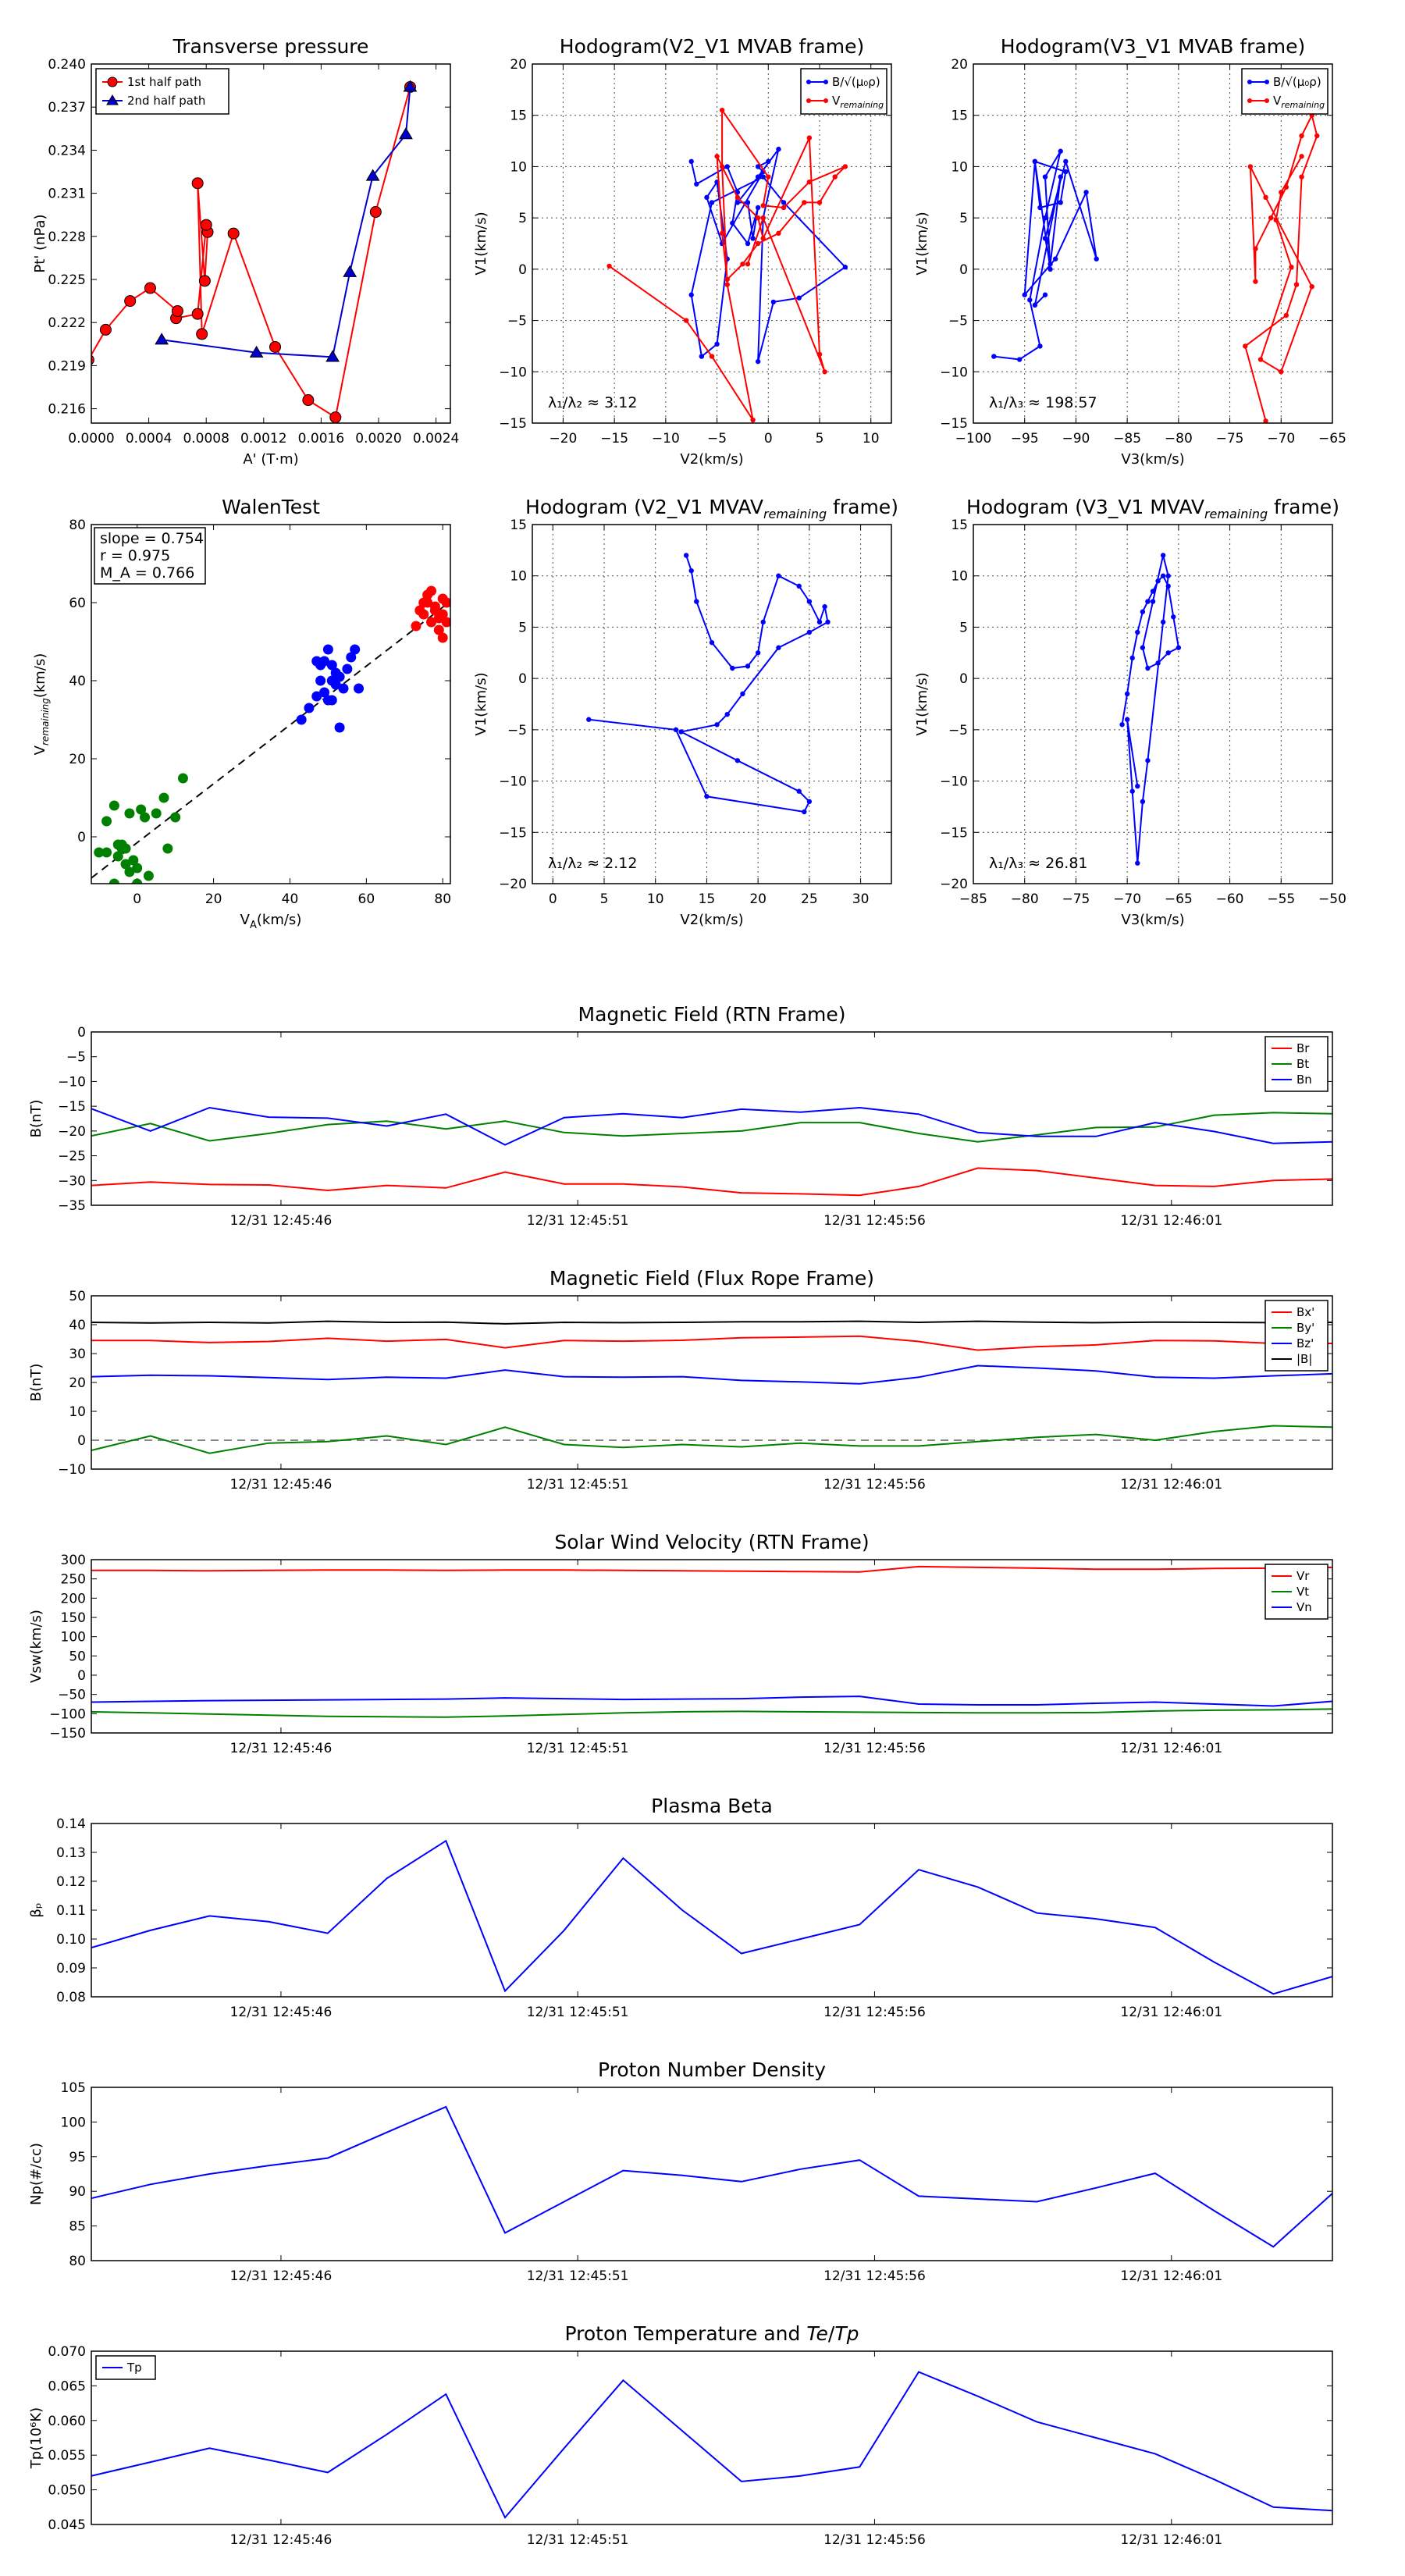 The image size is (1405, 2576). I want to click on y-tick-label: −20, so click(513, 884).